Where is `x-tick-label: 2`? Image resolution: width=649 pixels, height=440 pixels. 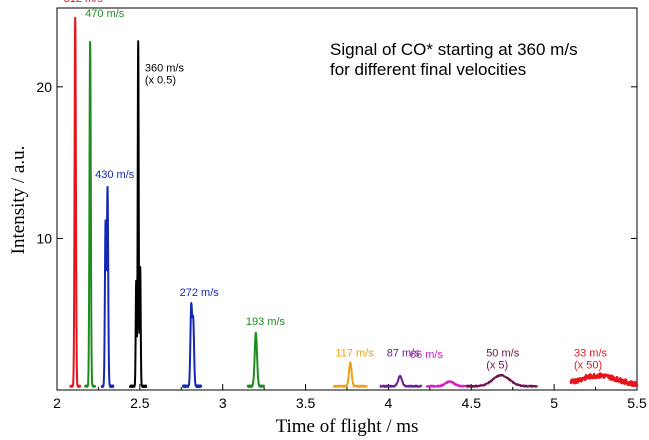
x-tick-label: 2 is located at coordinates (57, 403).